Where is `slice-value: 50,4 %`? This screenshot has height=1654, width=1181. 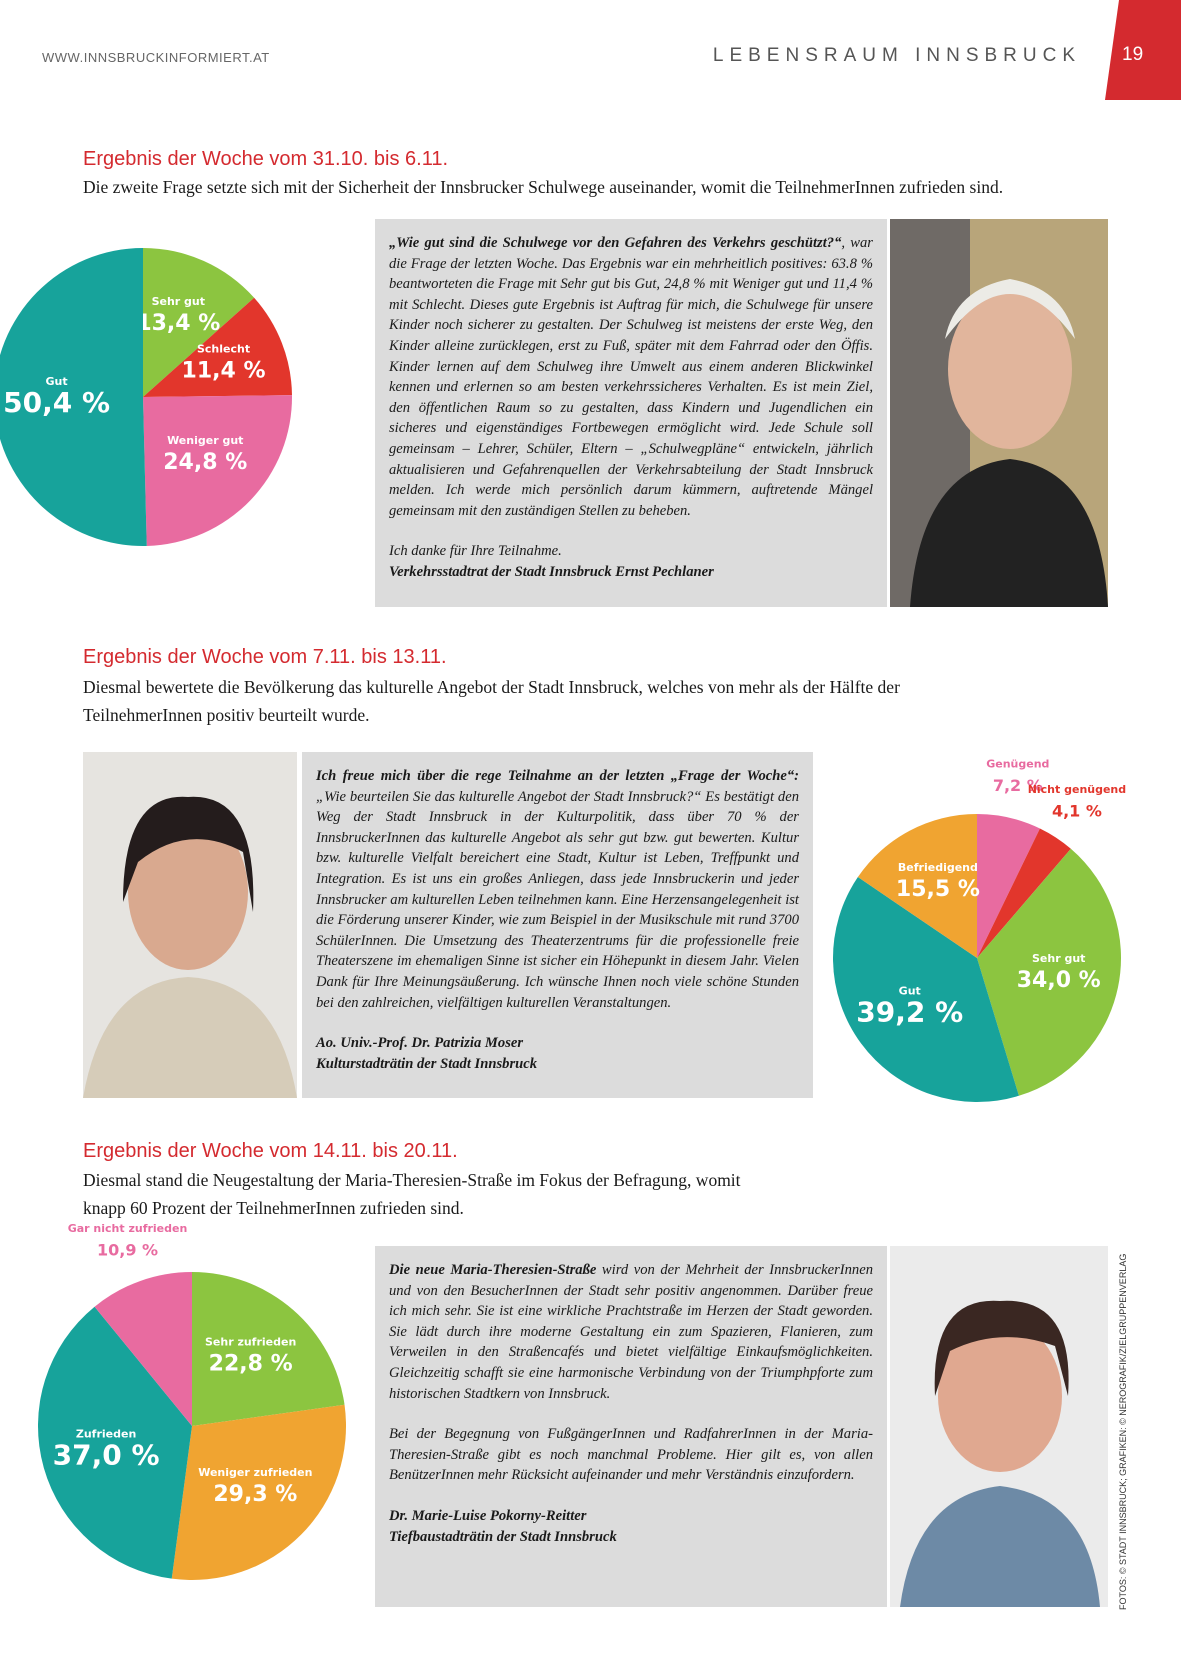
slice-value: 50,4 % is located at coordinates (56, 402).